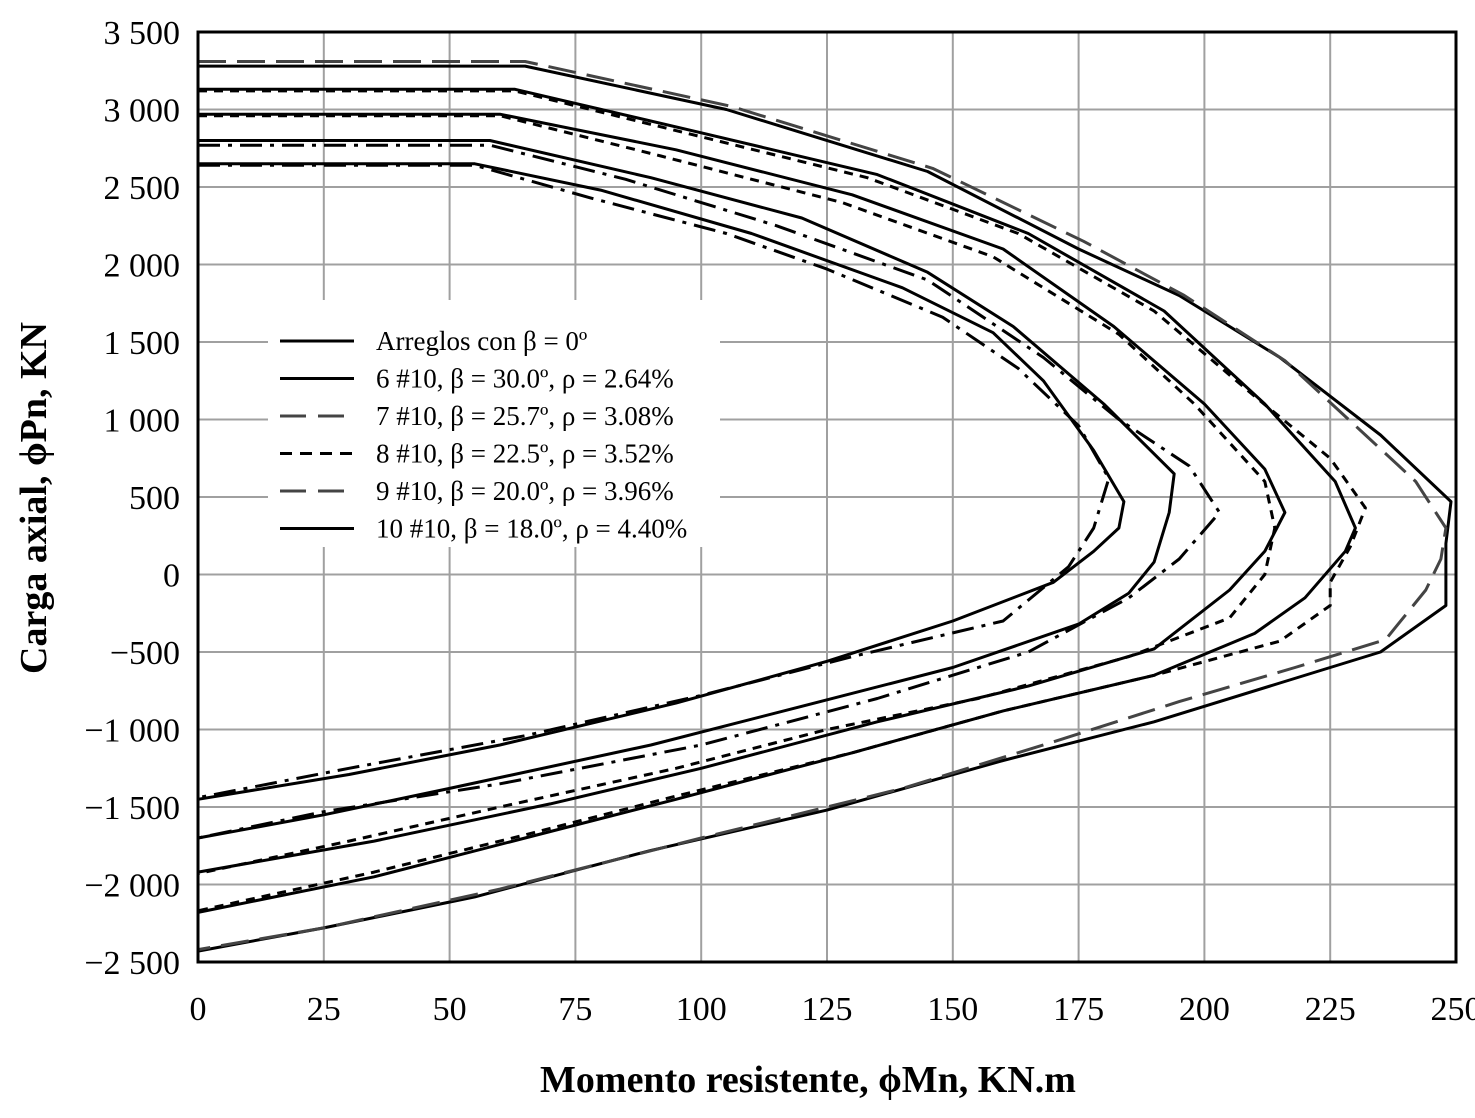  What do you see at coordinates (171, 576) in the screenshot?
I see `y-tick-label: 0` at bounding box center [171, 576].